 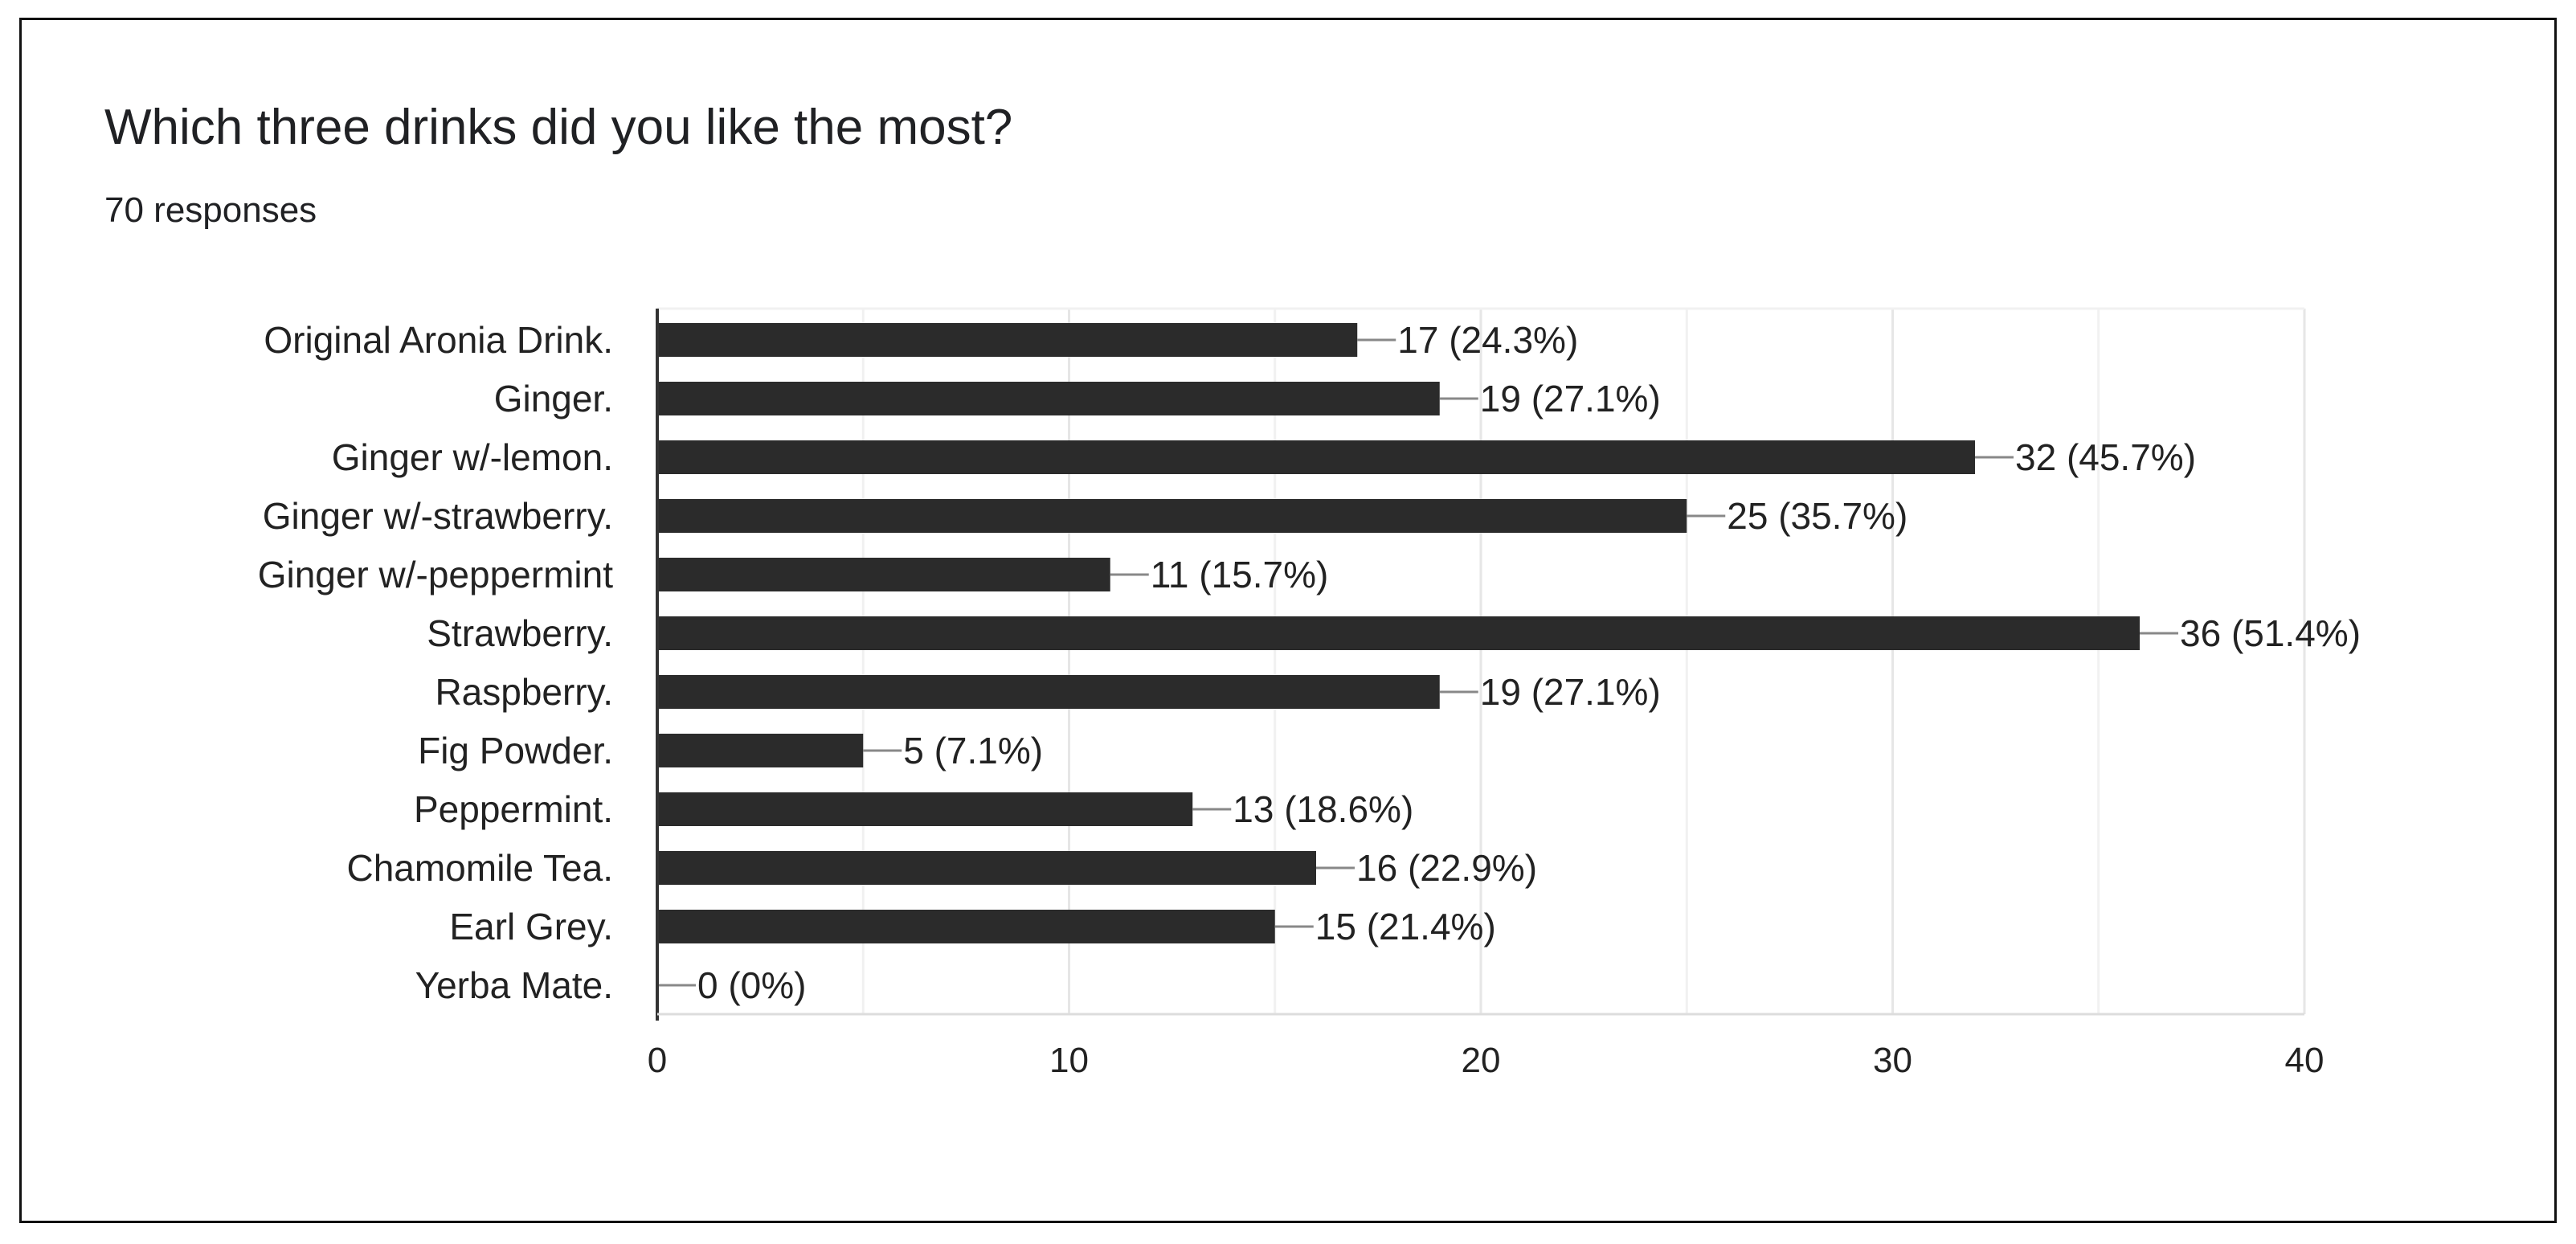 What do you see at coordinates (2105, 457) in the screenshot?
I see `value-label: 32 (45.7%)` at bounding box center [2105, 457].